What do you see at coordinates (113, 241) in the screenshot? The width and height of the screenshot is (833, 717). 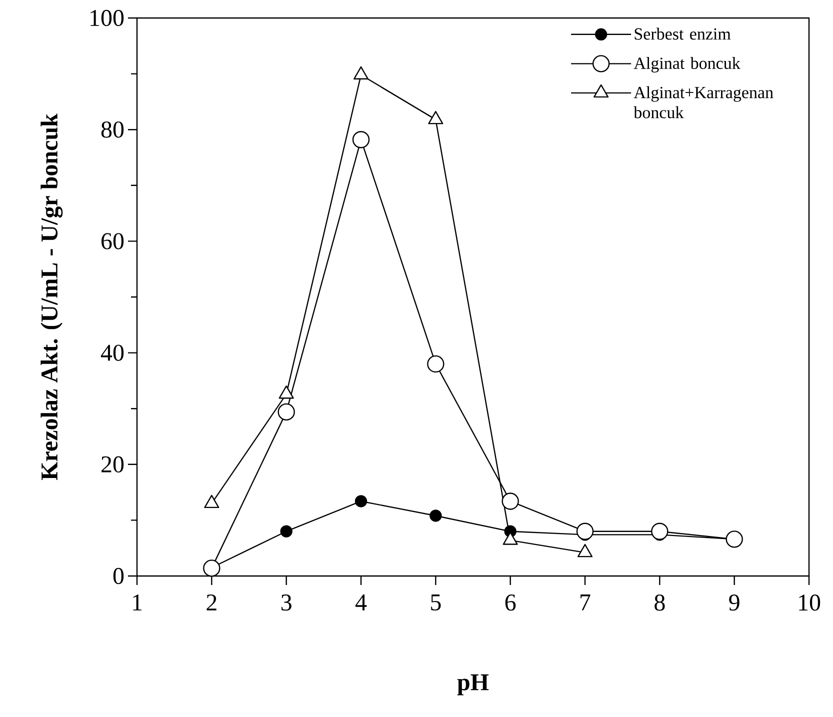 I see `y-tick-label: 60` at bounding box center [113, 241].